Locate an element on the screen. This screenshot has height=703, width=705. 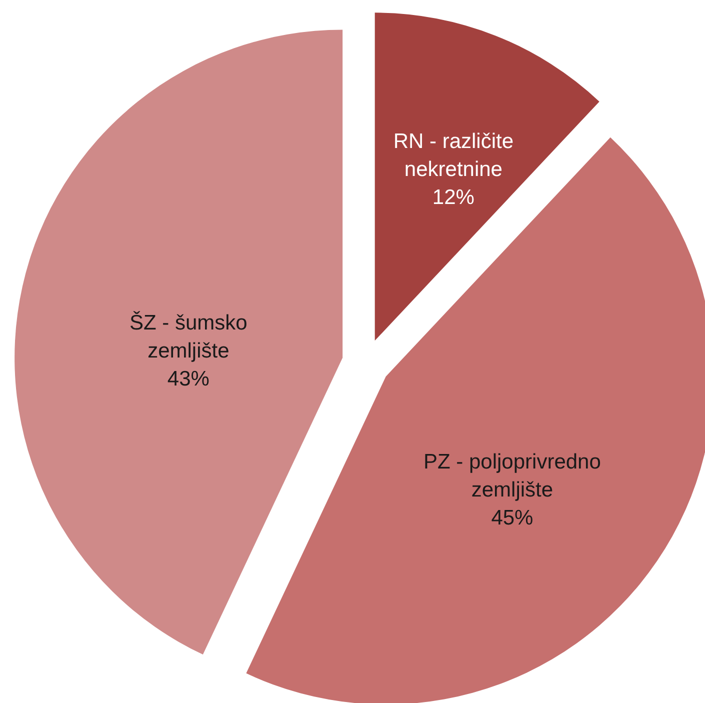
data-label: 45% is located at coordinates (512, 518).